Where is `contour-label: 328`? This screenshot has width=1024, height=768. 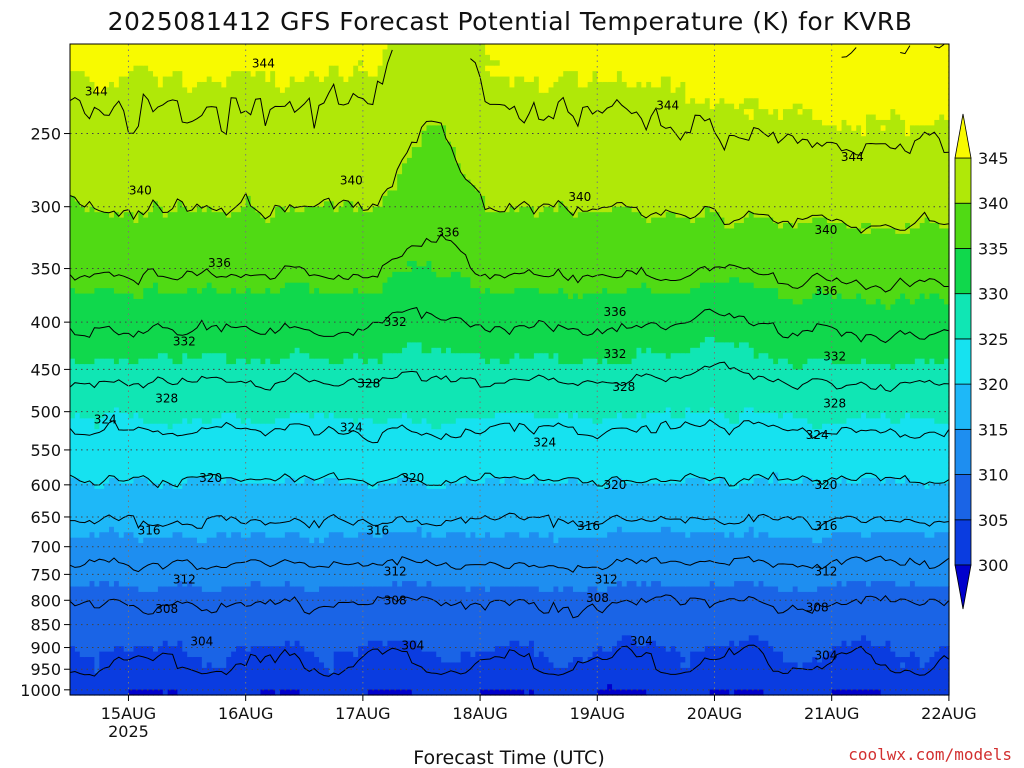 contour-label: 328 is located at coordinates (368, 383).